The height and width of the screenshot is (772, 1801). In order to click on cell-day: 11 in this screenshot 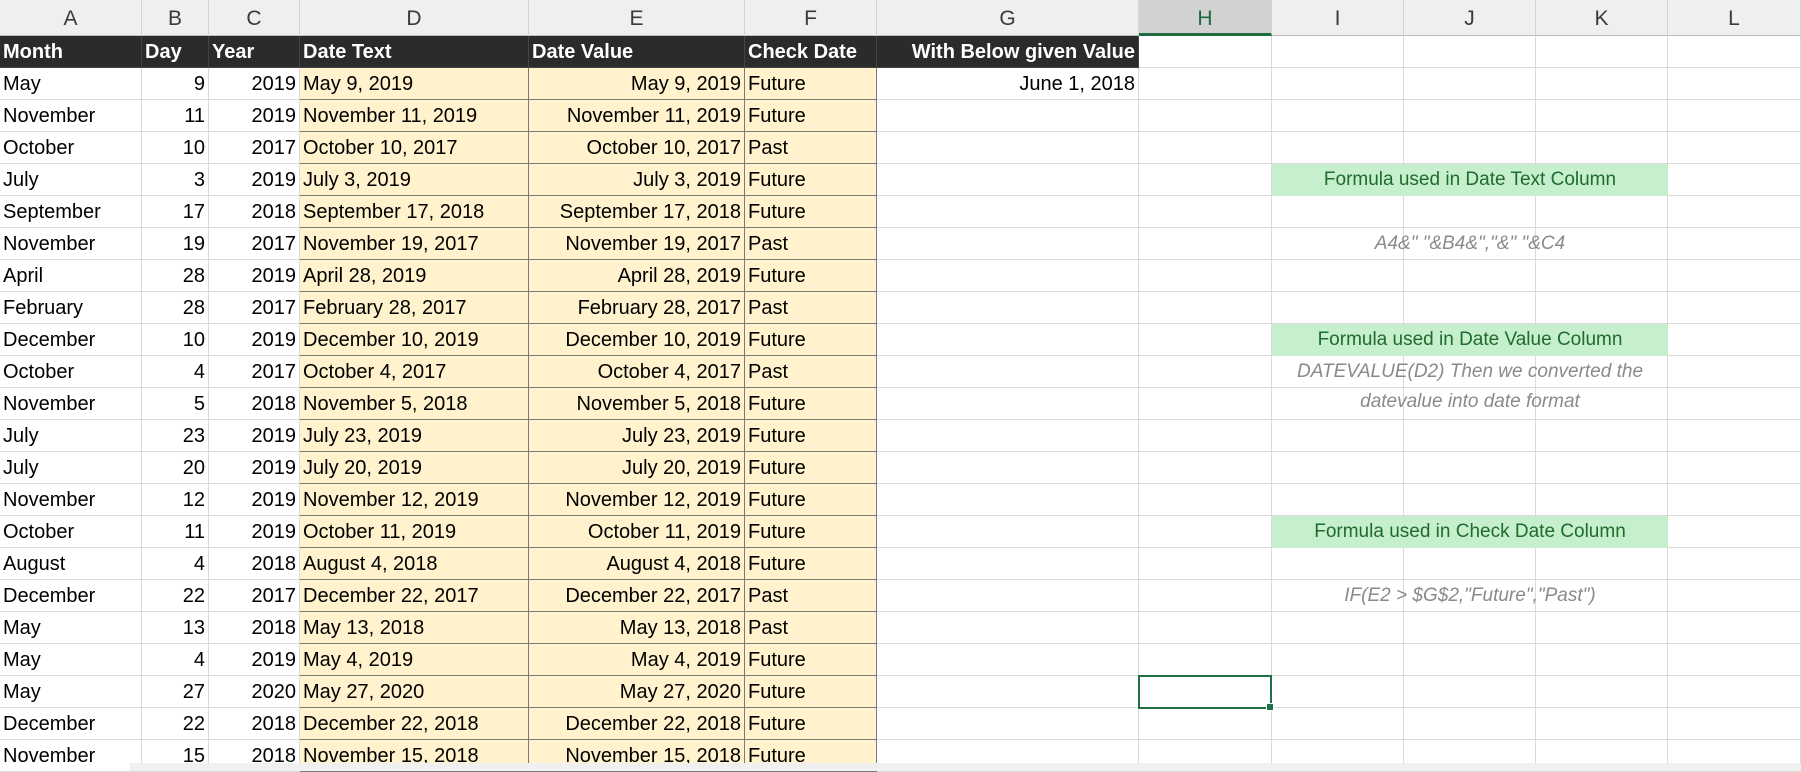, I will do `click(175, 116)`.